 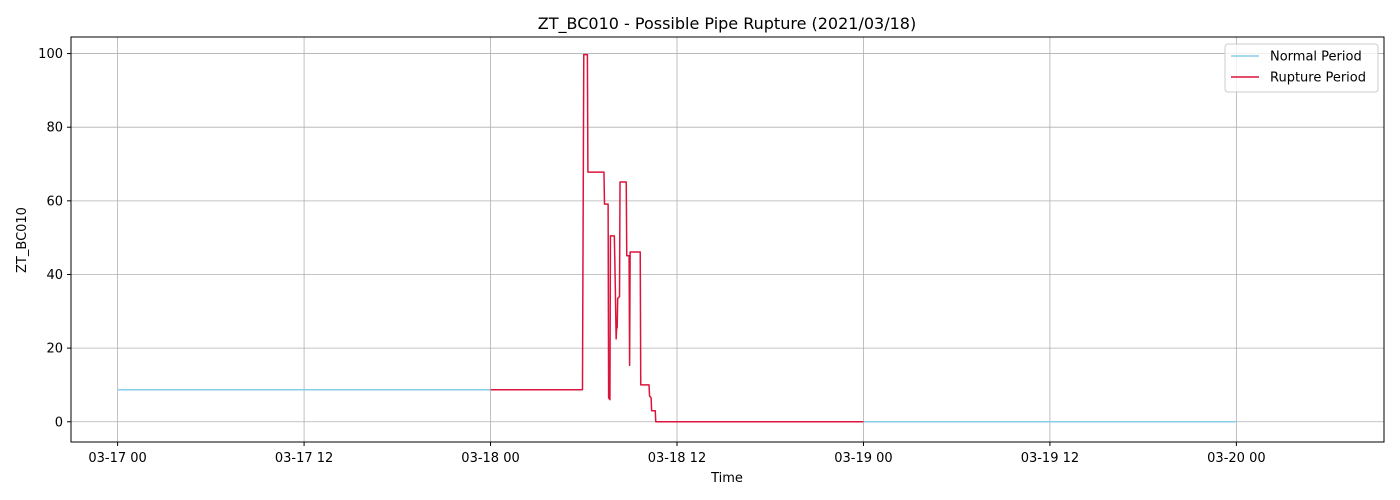 What do you see at coordinates (1316, 57) in the screenshot?
I see `legend-label-normal-period: Normal Period` at bounding box center [1316, 57].